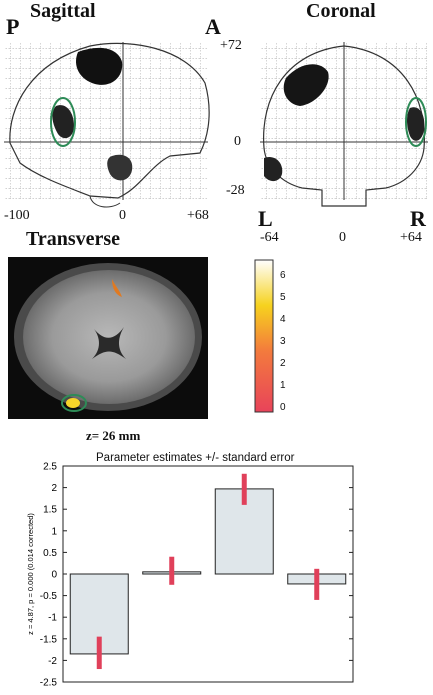 The image size is (433, 695). Describe the element at coordinates (283, 363) in the screenshot. I see `colorbar-tick-label: 2` at that location.